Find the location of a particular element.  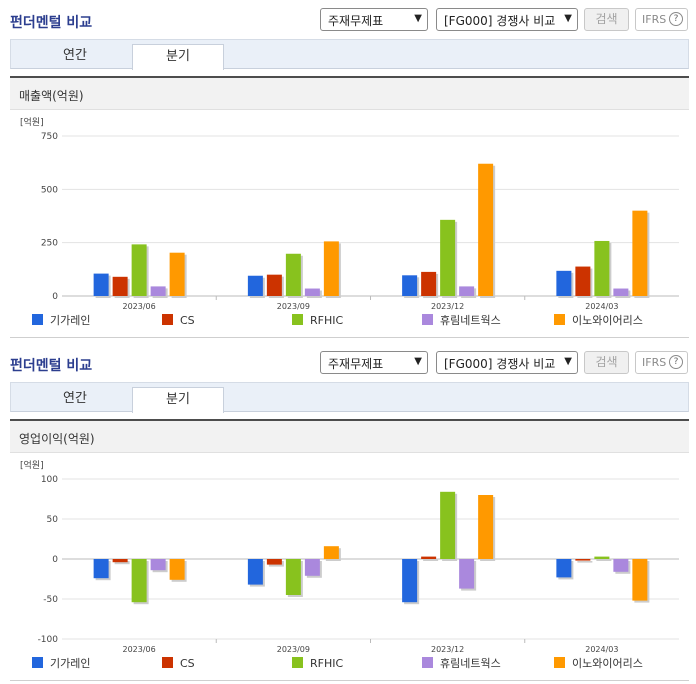

legend-label: 휴림네트웍스 is located at coordinates (470, 320).